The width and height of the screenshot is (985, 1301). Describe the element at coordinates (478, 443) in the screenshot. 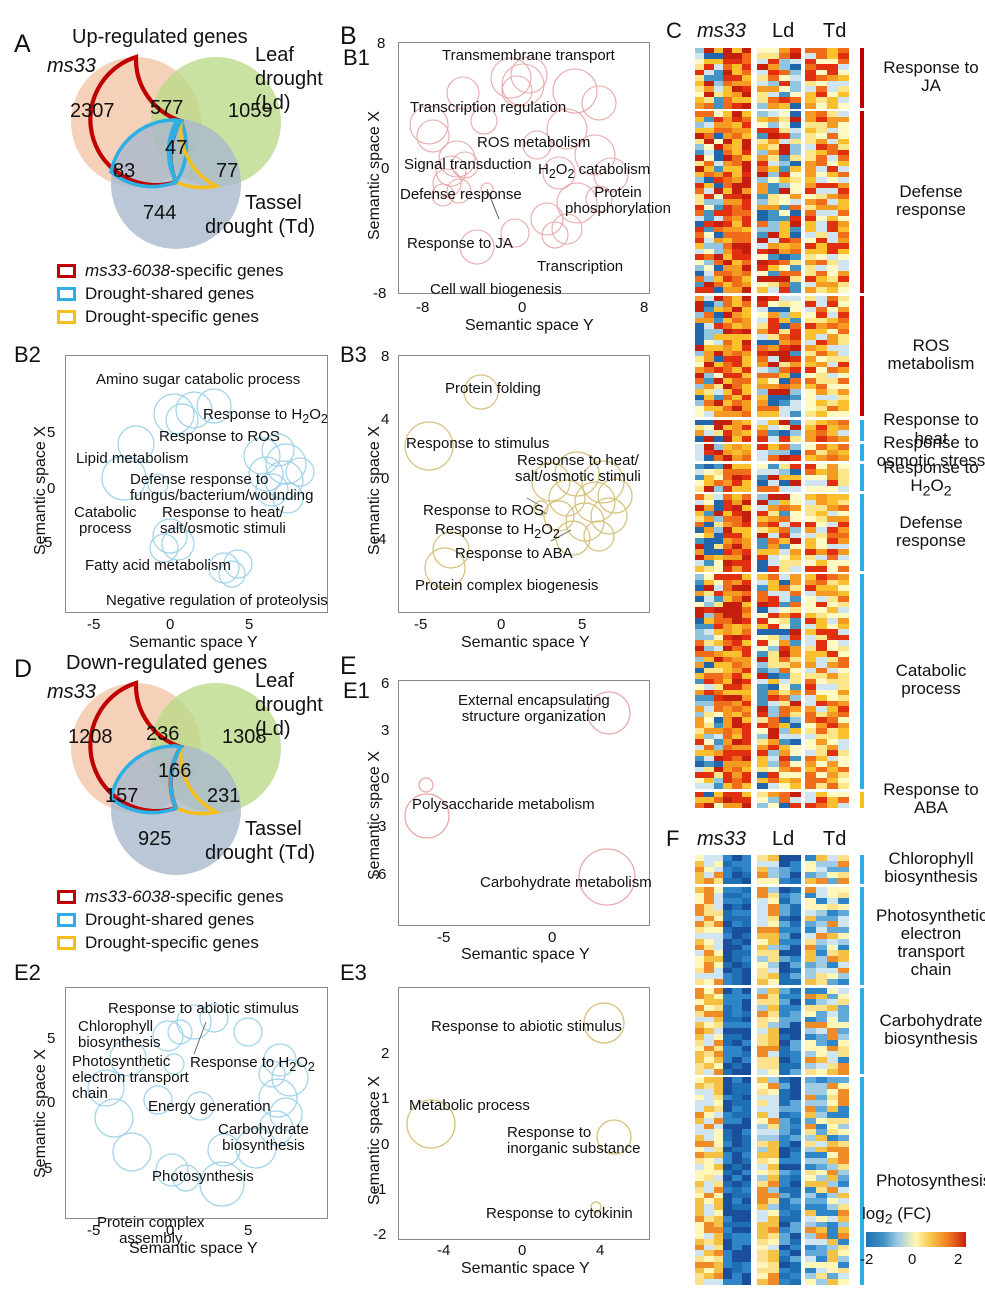

I see `scatter-b3-annot-1: Response to stimulus` at that location.